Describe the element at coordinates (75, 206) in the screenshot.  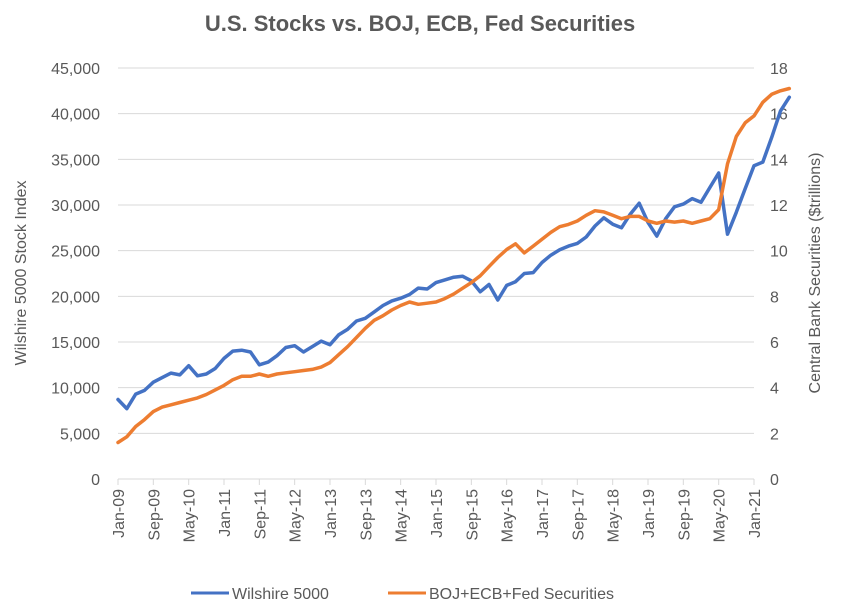
I see `y-tick-label: 30,000` at that location.